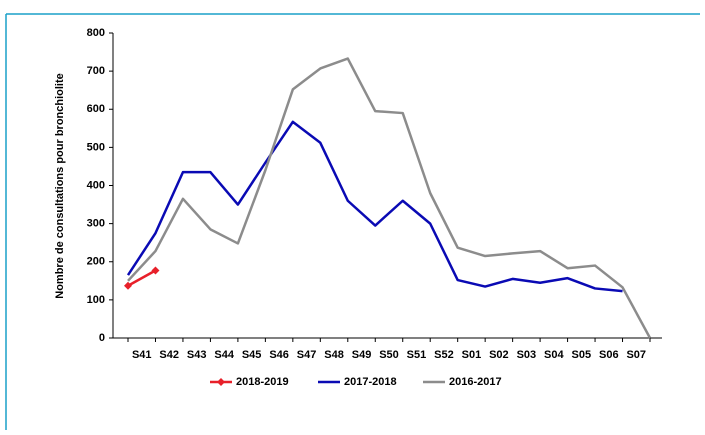 Image resolution: width=705 pixels, height=435 pixels. What do you see at coordinates (96, 262) in the screenshot?
I see `y-tick-label: 200` at bounding box center [96, 262].